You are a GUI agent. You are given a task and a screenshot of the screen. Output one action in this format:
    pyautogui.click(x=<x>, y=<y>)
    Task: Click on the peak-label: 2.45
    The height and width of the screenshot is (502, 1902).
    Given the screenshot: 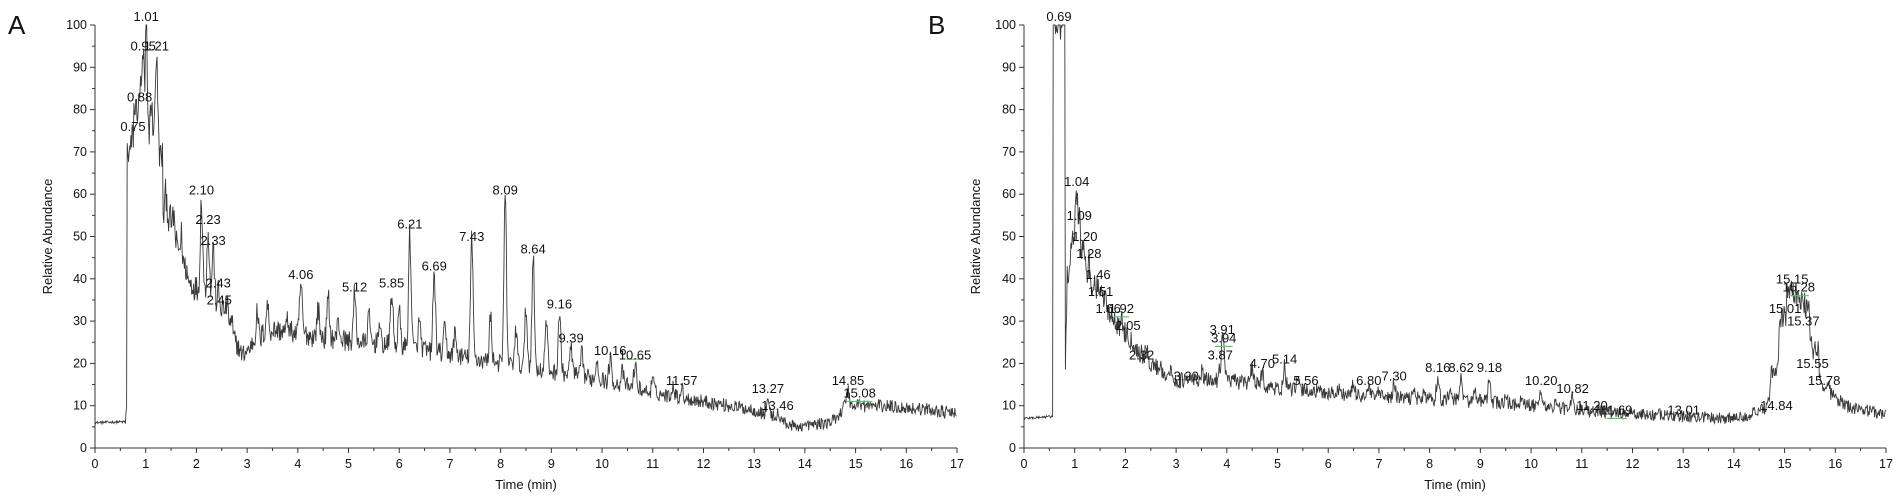 What is the action you would take?
    pyautogui.click(x=219, y=299)
    